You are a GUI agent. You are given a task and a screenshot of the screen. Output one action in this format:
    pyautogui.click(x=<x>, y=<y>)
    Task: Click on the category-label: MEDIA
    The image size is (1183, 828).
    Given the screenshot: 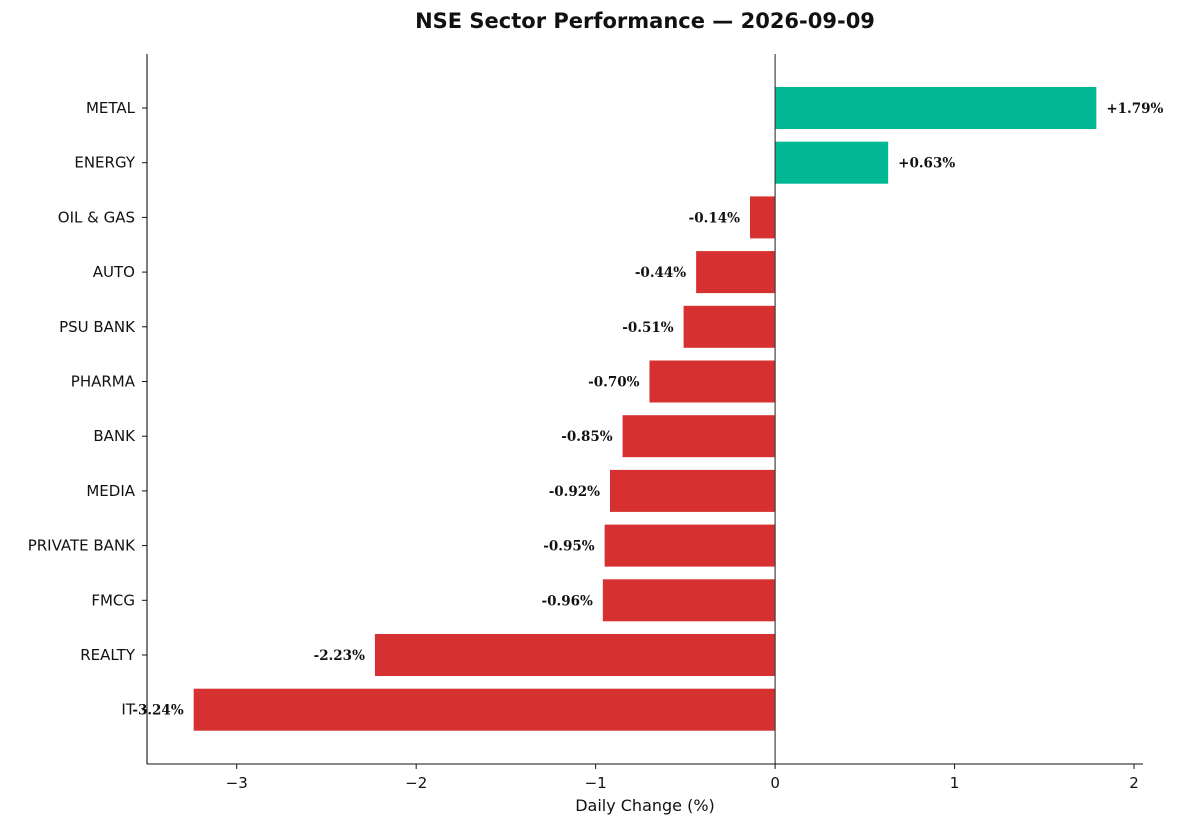 What is the action you would take?
    pyautogui.click(x=110, y=491)
    